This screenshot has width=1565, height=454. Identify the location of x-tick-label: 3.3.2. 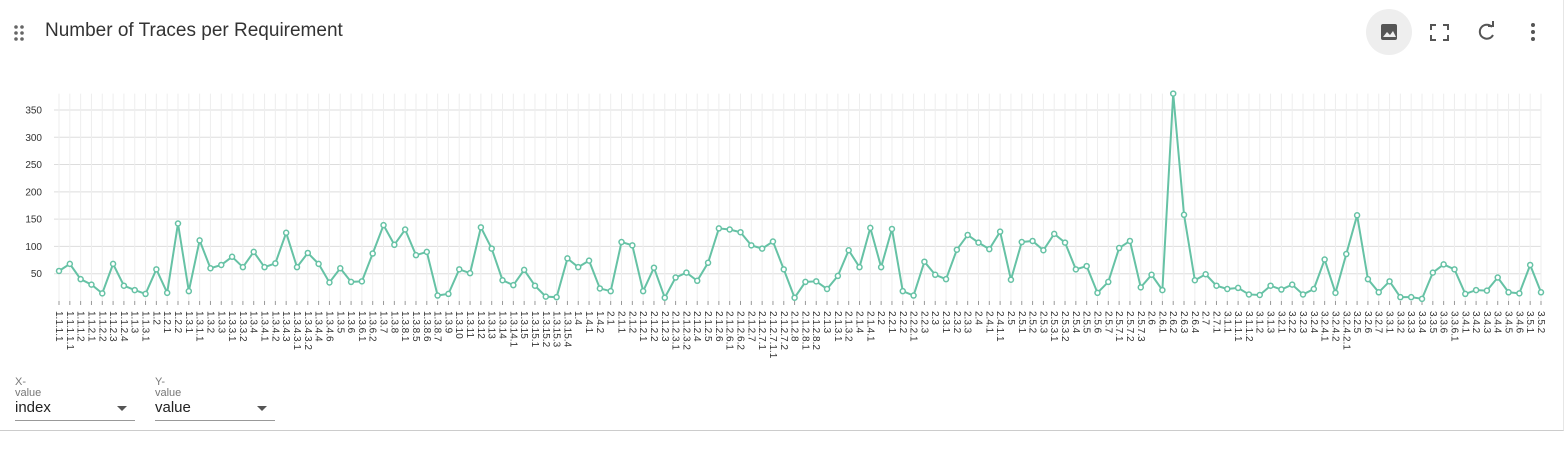
(1399, 322).